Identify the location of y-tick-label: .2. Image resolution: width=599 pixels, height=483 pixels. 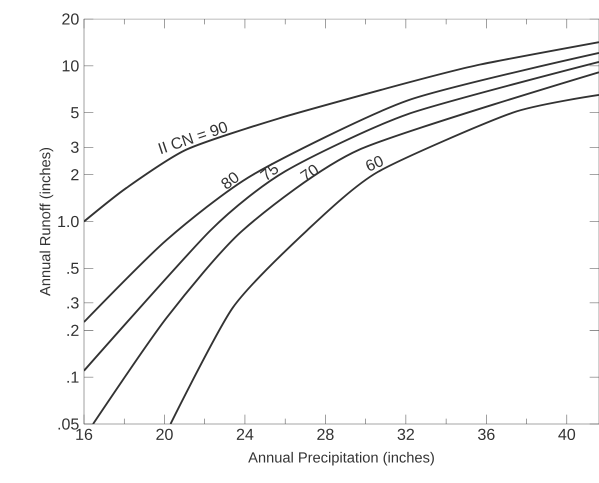
(72, 330).